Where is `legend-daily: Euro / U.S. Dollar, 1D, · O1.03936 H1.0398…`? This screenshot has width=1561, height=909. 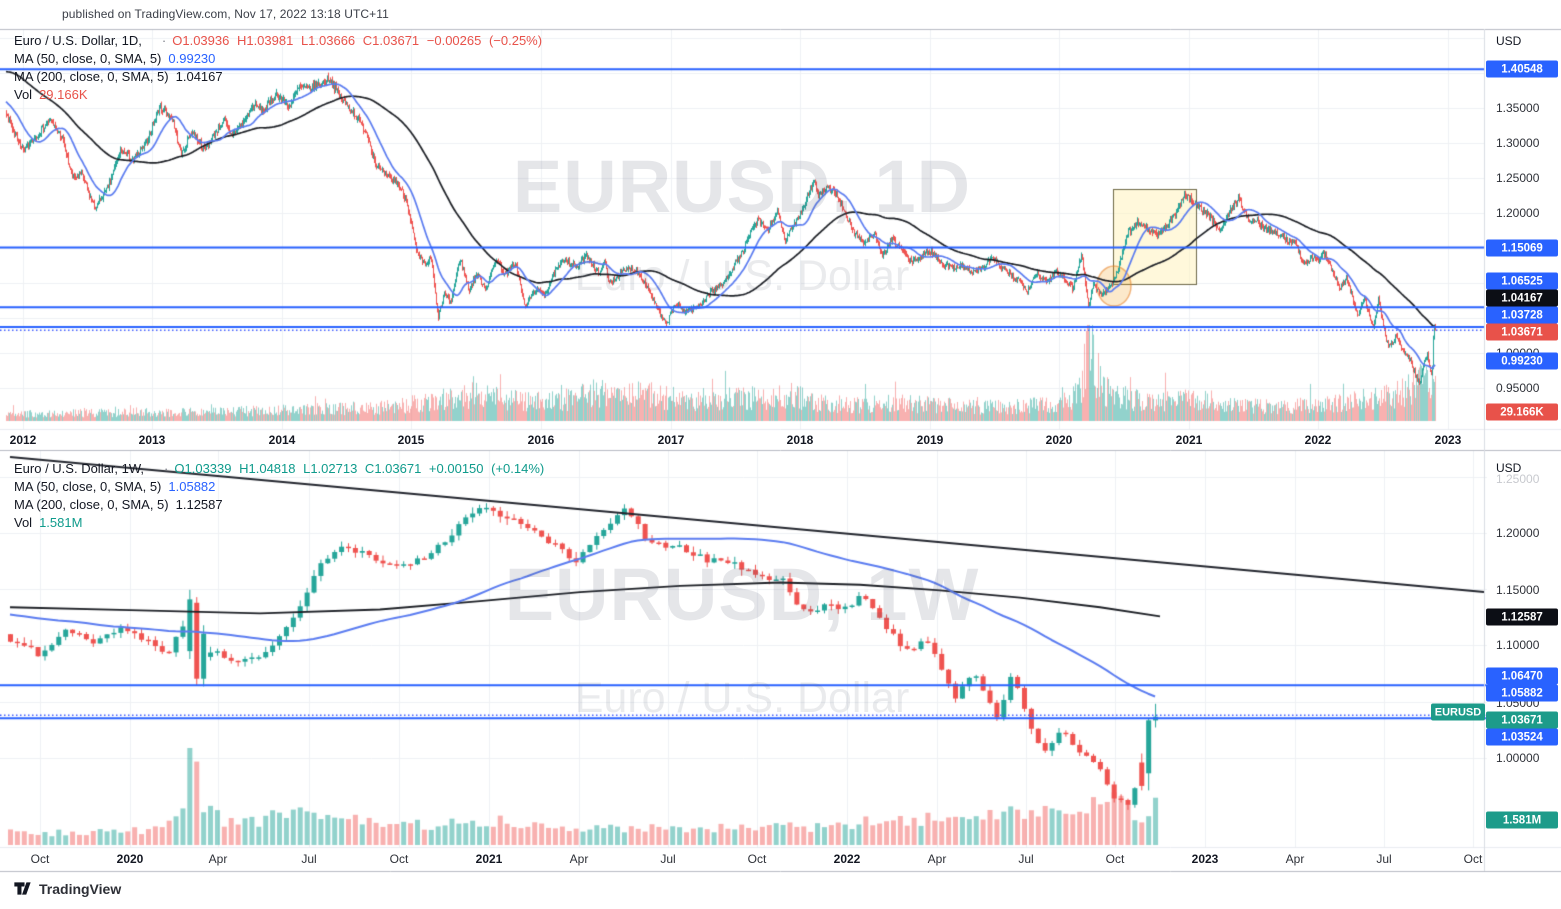
legend-daily: Euro / U.S. Dollar, 1D, · O1.03936 H1.0398… is located at coordinates (278, 68).